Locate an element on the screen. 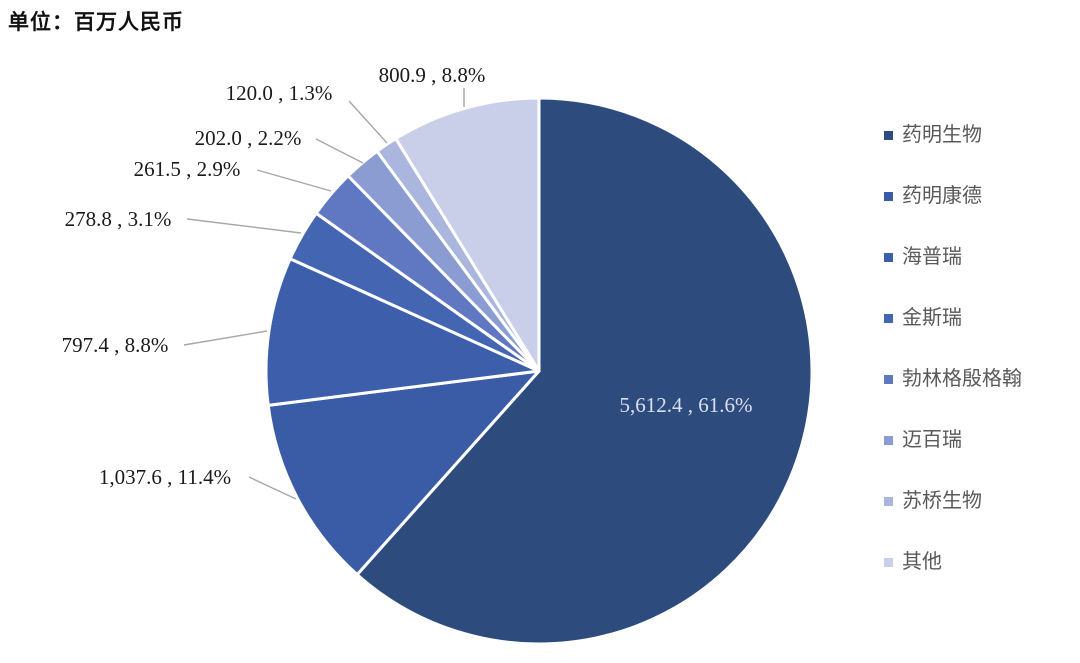 This screenshot has width=1080, height=663. chart-title: 单位：百万人民币 is located at coordinates (96, 22).